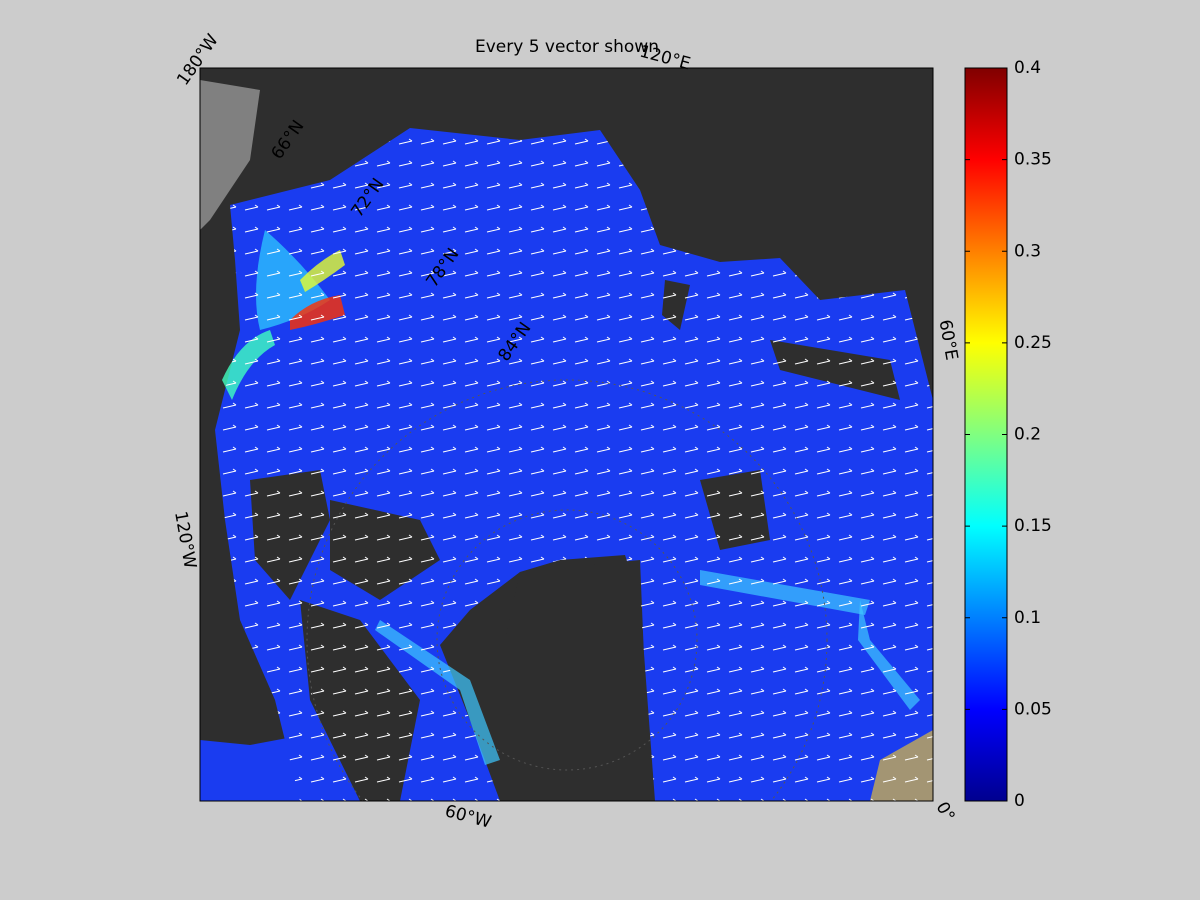 The height and width of the screenshot is (900, 1200). What do you see at coordinates (1033, 709) in the screenshot?
I see `colorbar-tick-label: 0.05` at bounding box center [1033, 709].